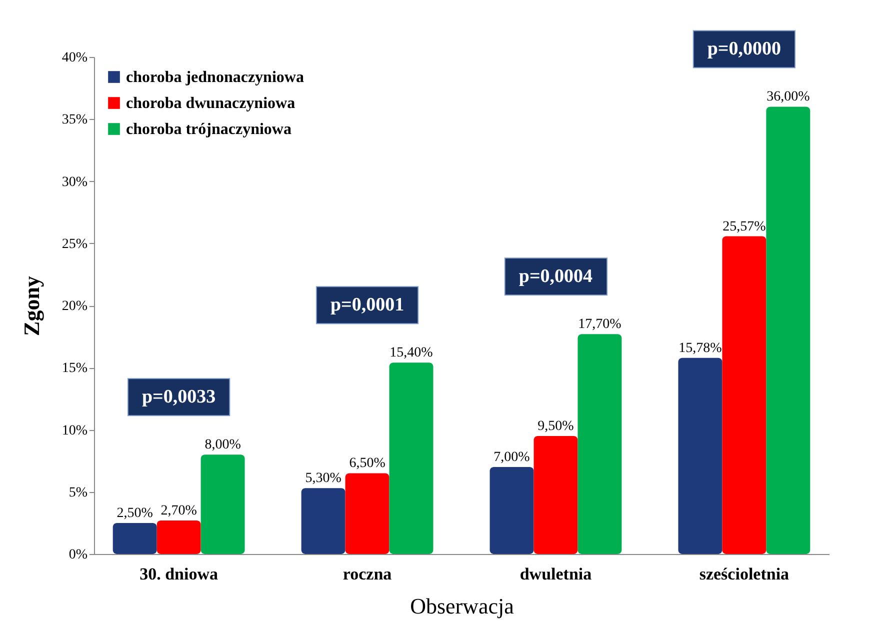 The image size is (889, 637). What do you see at coordinates (367, 574) in the screenshot?
I see `x-tick-label: roczna` at bounding box center [367, 574].